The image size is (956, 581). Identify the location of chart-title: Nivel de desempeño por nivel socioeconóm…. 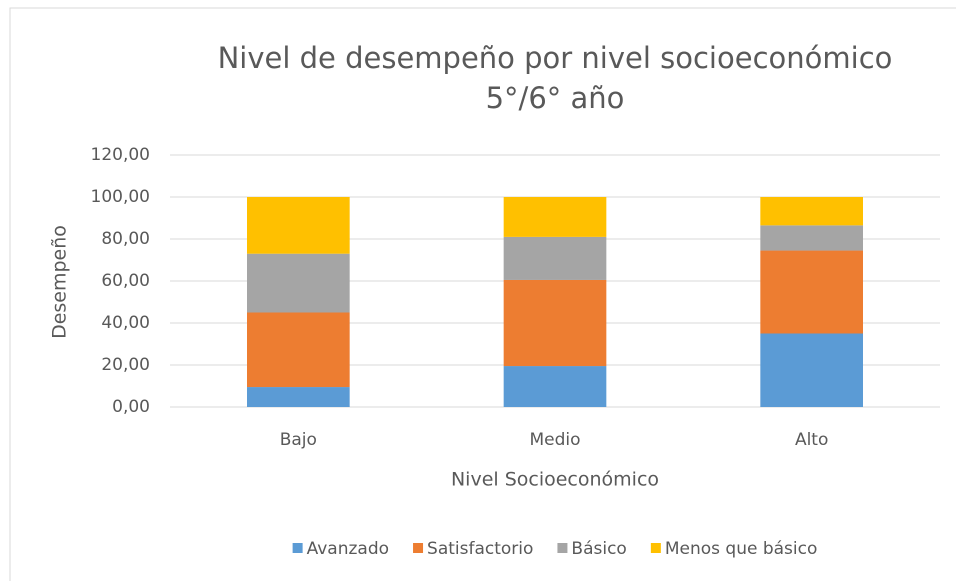
(555, 58).